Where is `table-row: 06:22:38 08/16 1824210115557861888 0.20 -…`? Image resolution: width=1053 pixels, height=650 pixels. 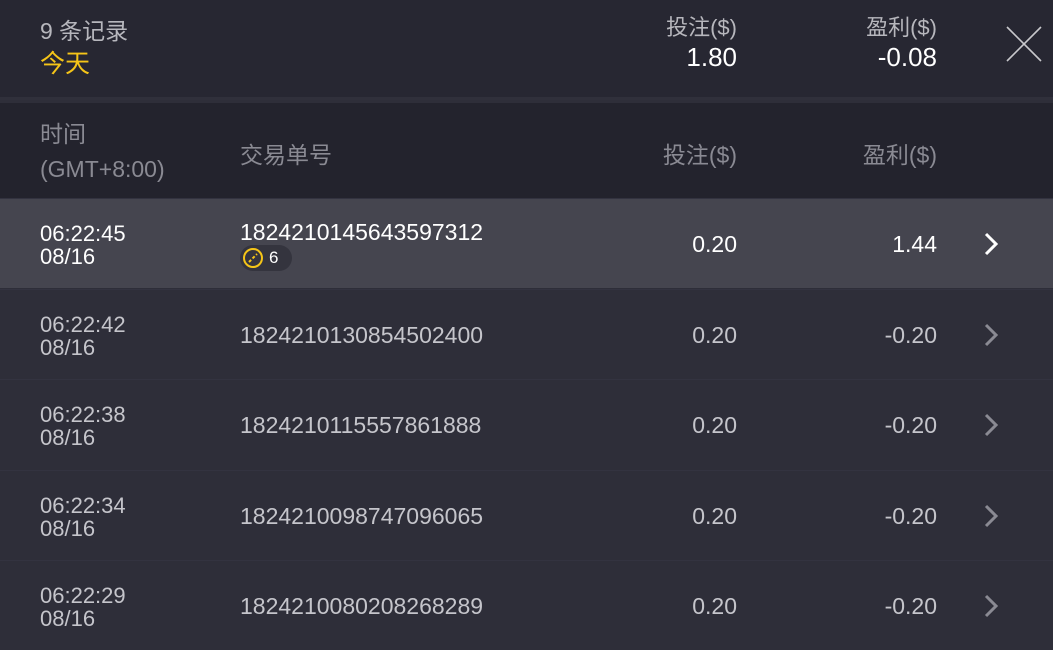
table-row: 06:22:38 08/16 1824210115557861888 0.20 -… is located at coordinates (526, 424).